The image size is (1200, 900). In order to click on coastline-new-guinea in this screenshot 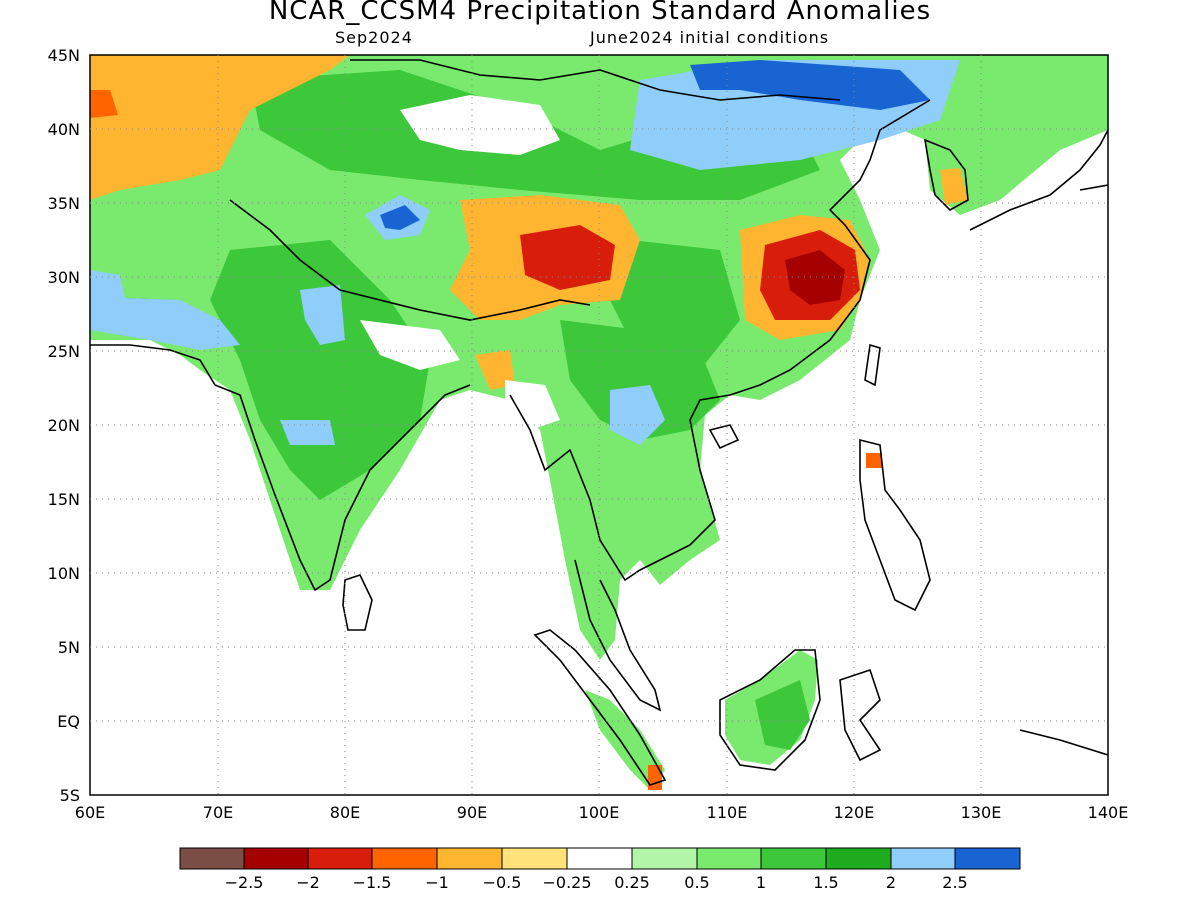, I will do `click(1063, 742)`.